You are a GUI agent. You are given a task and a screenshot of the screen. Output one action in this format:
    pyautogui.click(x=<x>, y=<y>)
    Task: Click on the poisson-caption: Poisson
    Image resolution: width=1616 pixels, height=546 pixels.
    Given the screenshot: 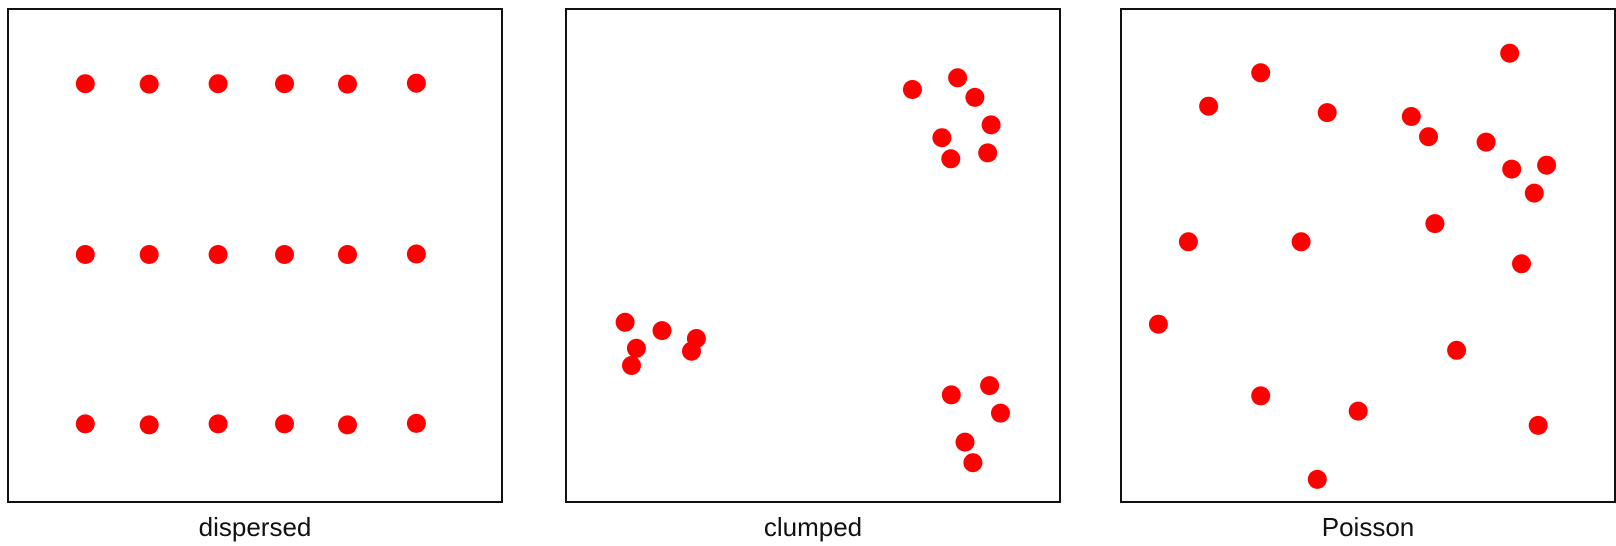 What is the action you would take?
    pyautogui.click(x=1368, y=527)
    